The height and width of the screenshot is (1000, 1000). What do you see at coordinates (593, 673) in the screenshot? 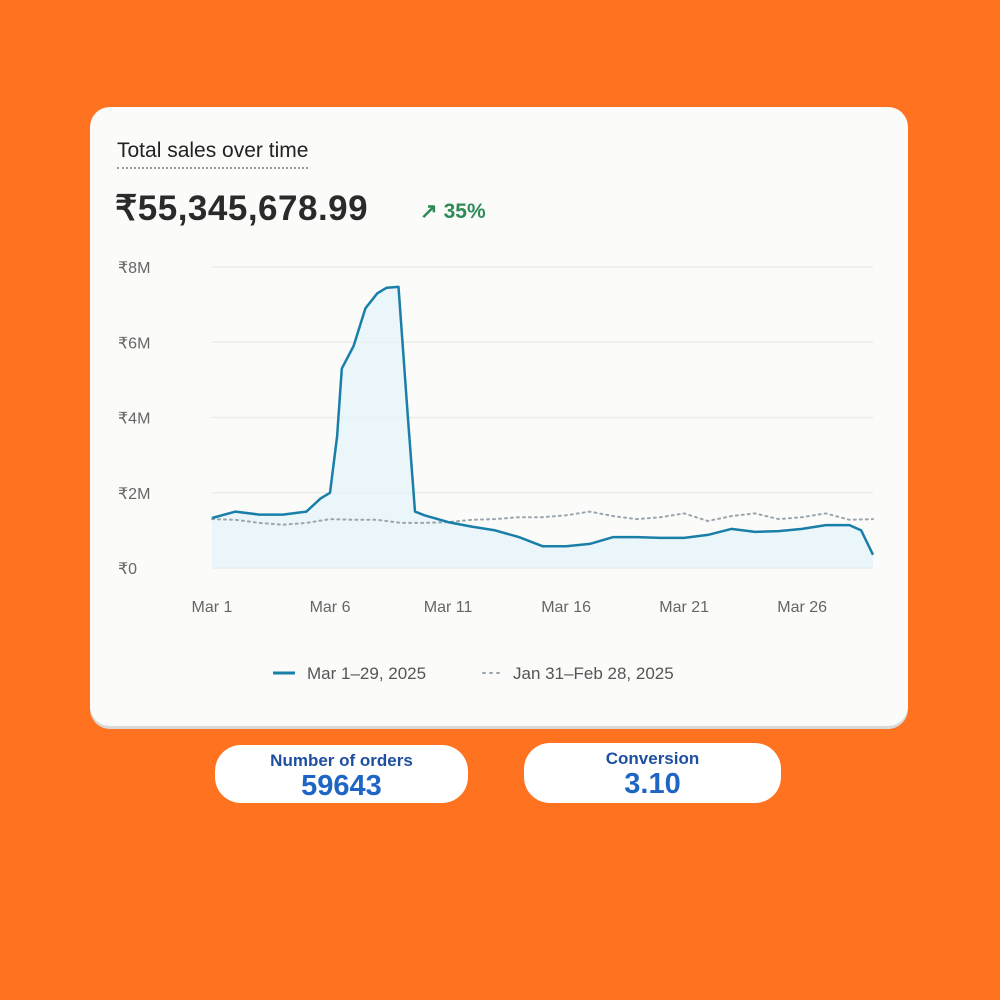
I see `legend-label-previous: Jan 31–Feb 28, 2025` at bounding box center [593, 673].